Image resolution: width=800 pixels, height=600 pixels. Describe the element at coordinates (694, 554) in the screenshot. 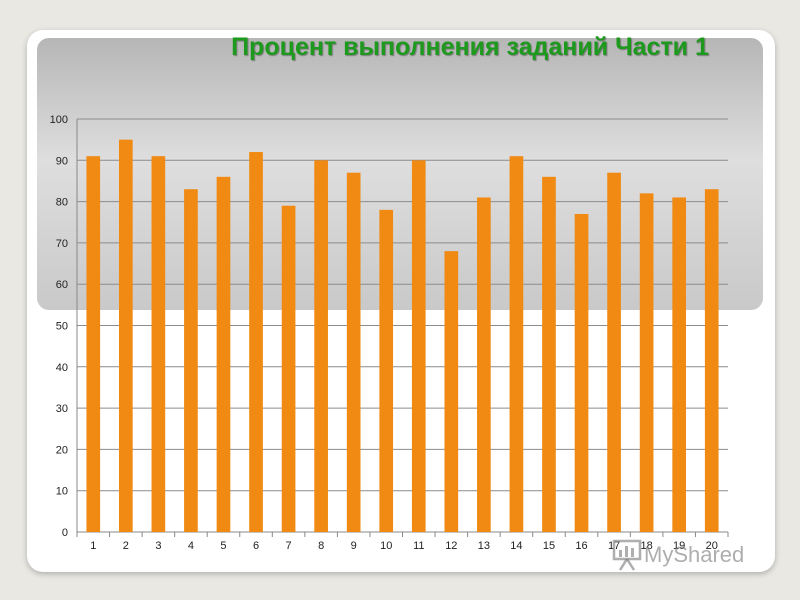

I see `watermark-text: MyShared` at that location.